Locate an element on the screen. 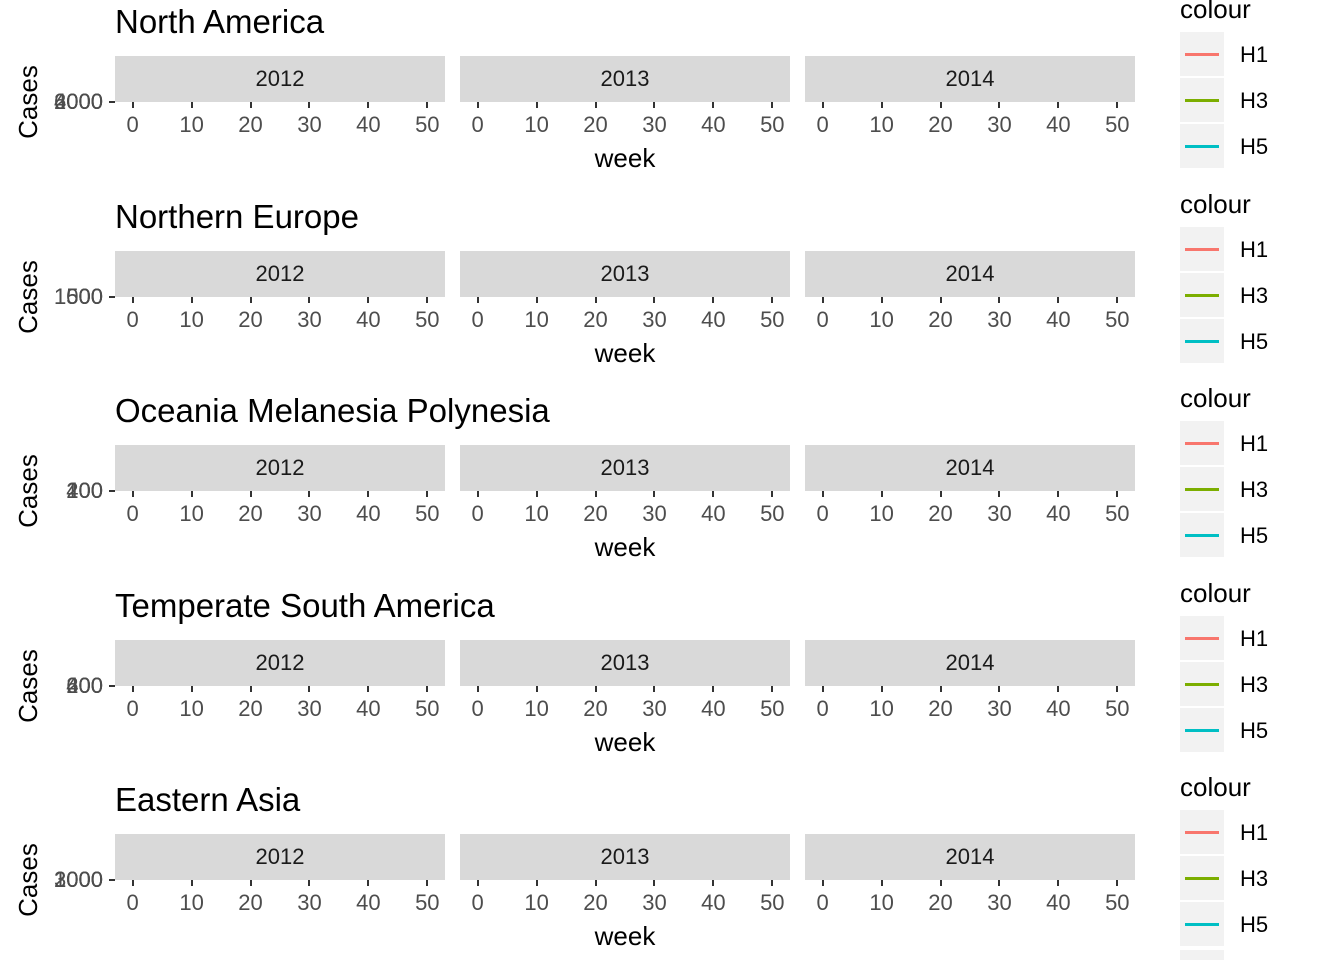  y-tick-label: 400 is located at coordinates (84, 490).